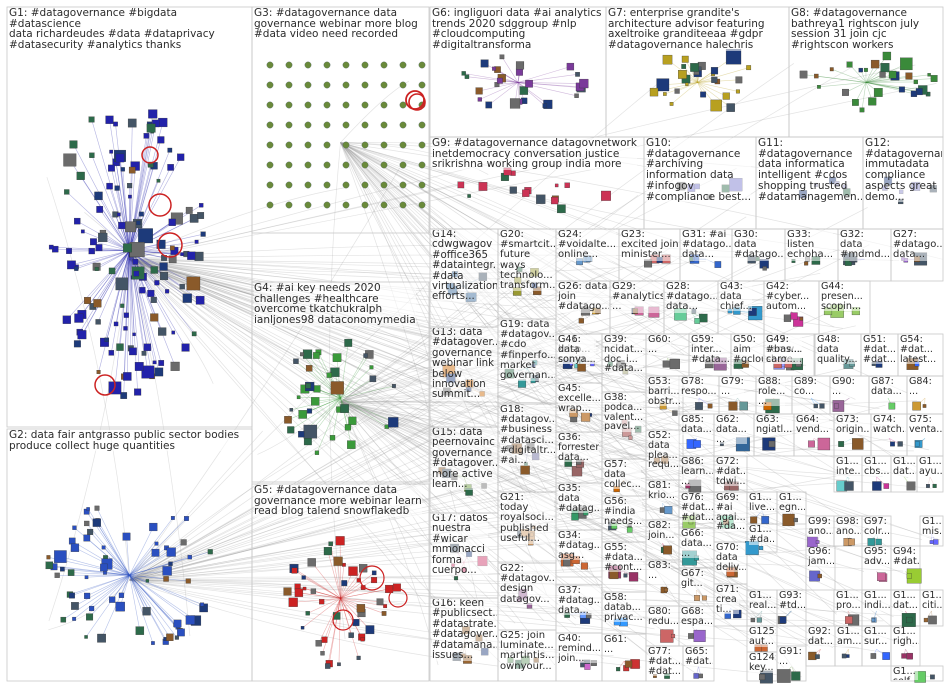 This screenshot has height=688, width=950. I want to click on node-g78, so click(699, 406).